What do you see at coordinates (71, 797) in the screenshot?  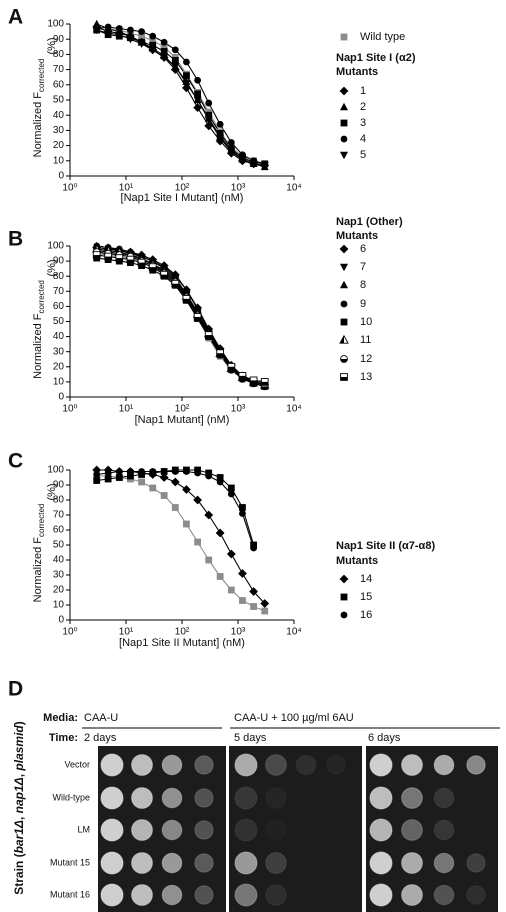 I see `strain-label: Wild-type` at bounding box center [71, 797].